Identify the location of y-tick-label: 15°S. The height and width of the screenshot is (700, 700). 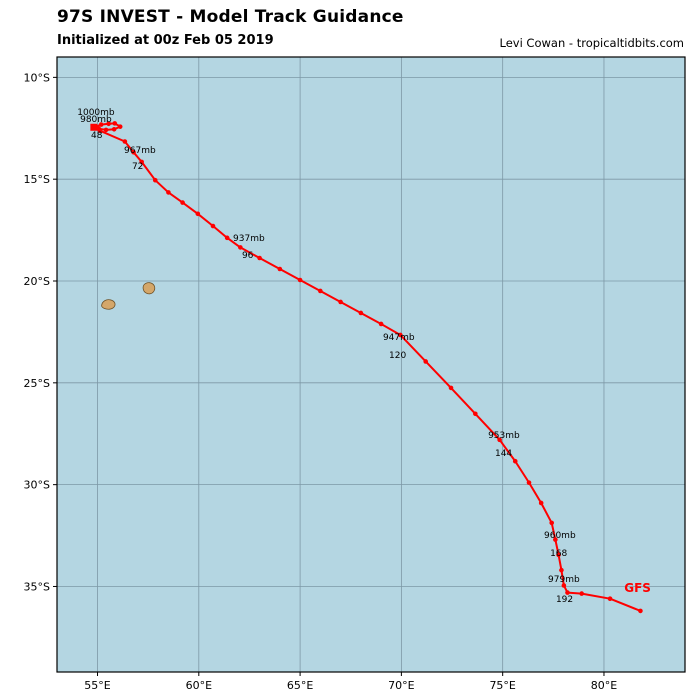
(37, 179).